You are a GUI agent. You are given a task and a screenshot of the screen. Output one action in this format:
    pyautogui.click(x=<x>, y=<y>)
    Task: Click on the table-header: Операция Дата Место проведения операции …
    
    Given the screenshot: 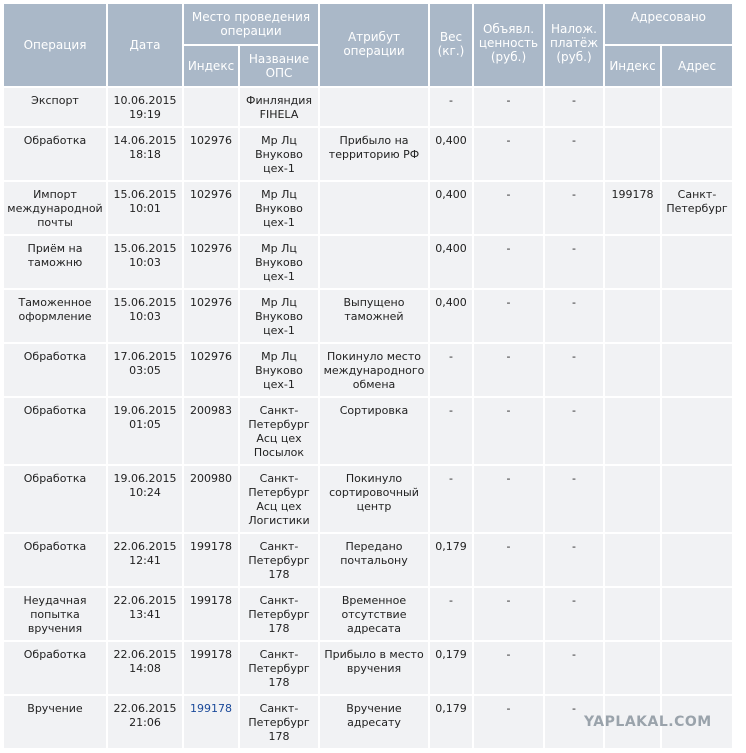 What is the action you would take?
    pyautogui.click(x=368, y=45)
    